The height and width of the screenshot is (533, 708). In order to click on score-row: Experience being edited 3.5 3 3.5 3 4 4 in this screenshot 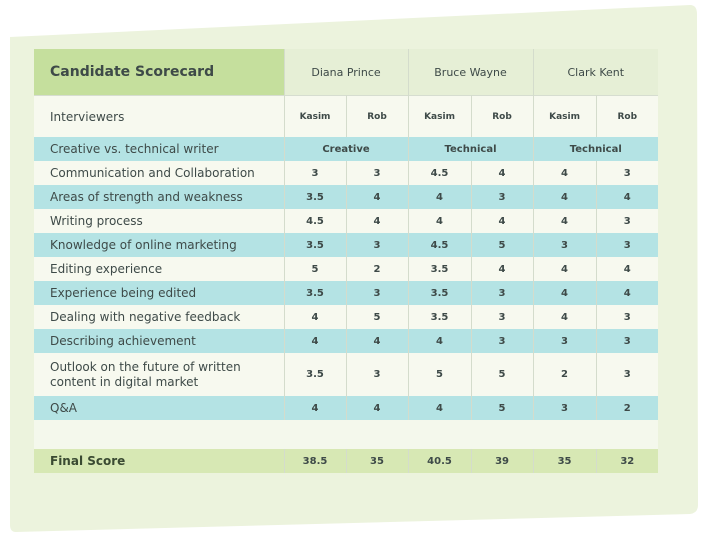, I will do `click(346, 293)`.